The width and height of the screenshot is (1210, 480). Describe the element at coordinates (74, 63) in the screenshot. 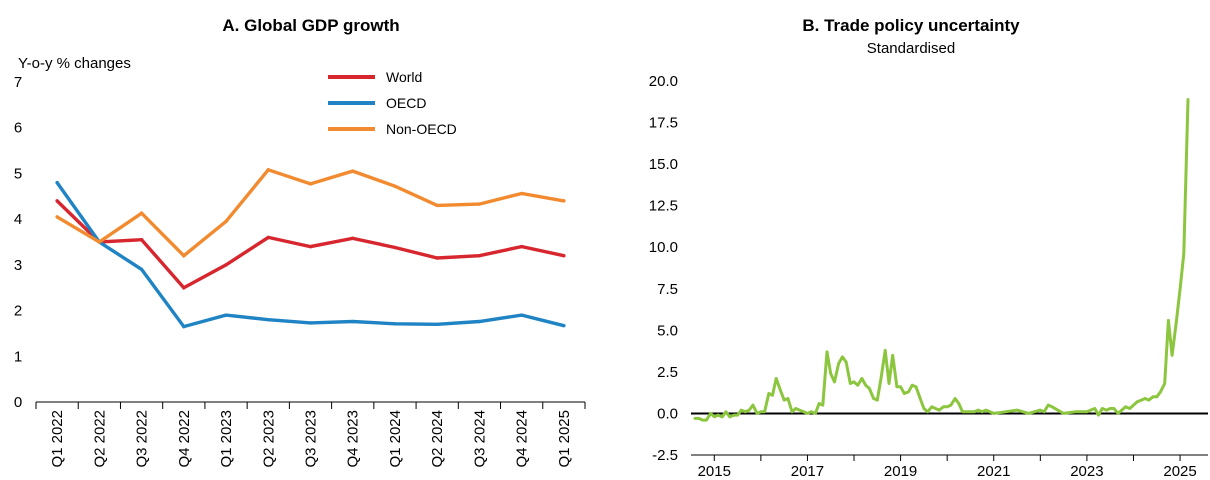

I see `panel-a-y-axis-label: Y-o-y % changes` at that location.